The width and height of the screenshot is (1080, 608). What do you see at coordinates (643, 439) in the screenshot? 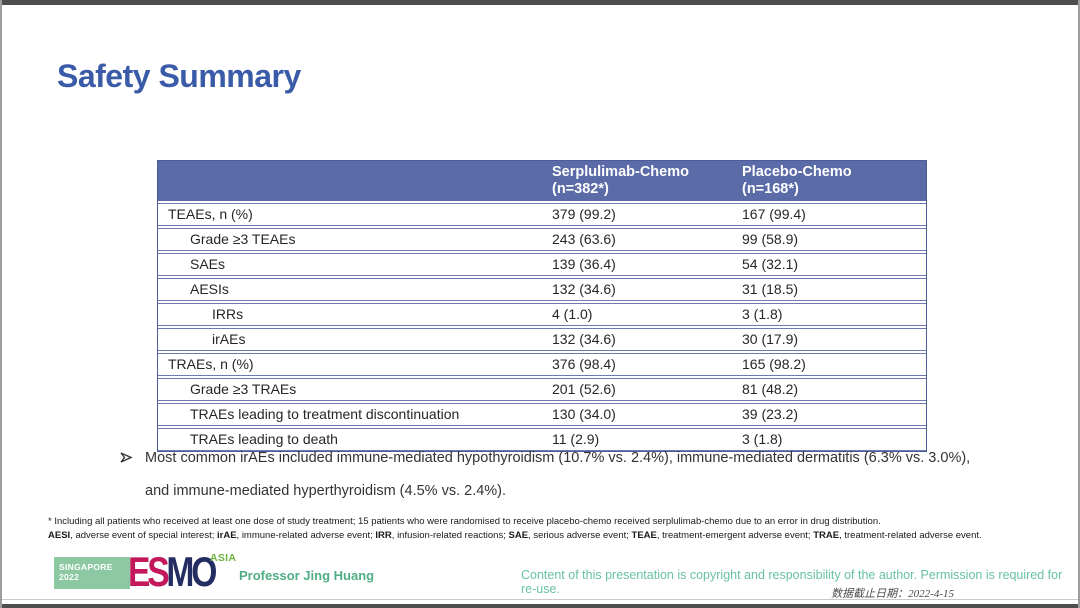
I see `serplulimab-value: 11 (2.9)` at bounding box center [643, 439].